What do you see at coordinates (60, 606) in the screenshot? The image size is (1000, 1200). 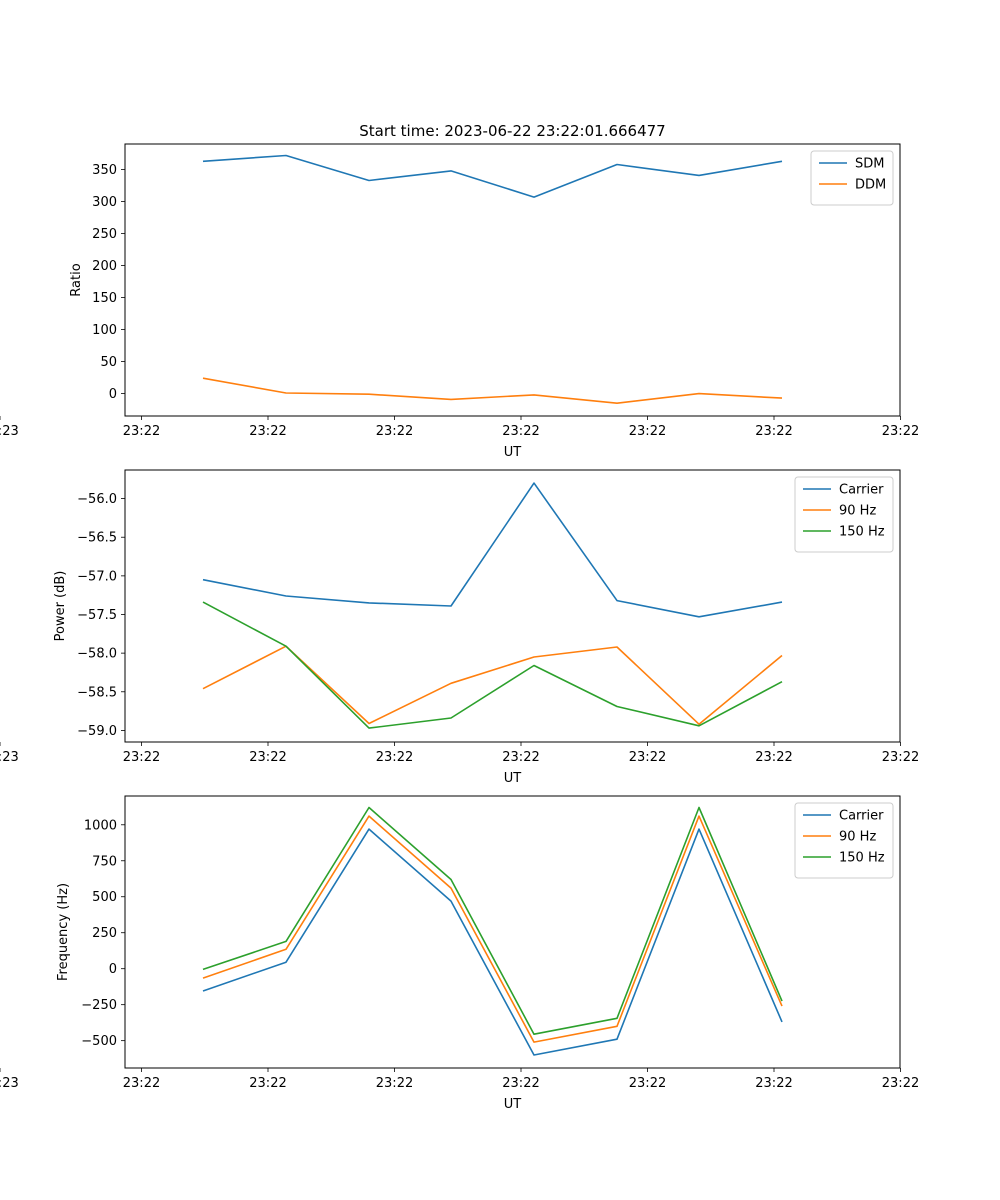 I see `y-axis-label: Power (dB)` at bounding box center [60, 606].